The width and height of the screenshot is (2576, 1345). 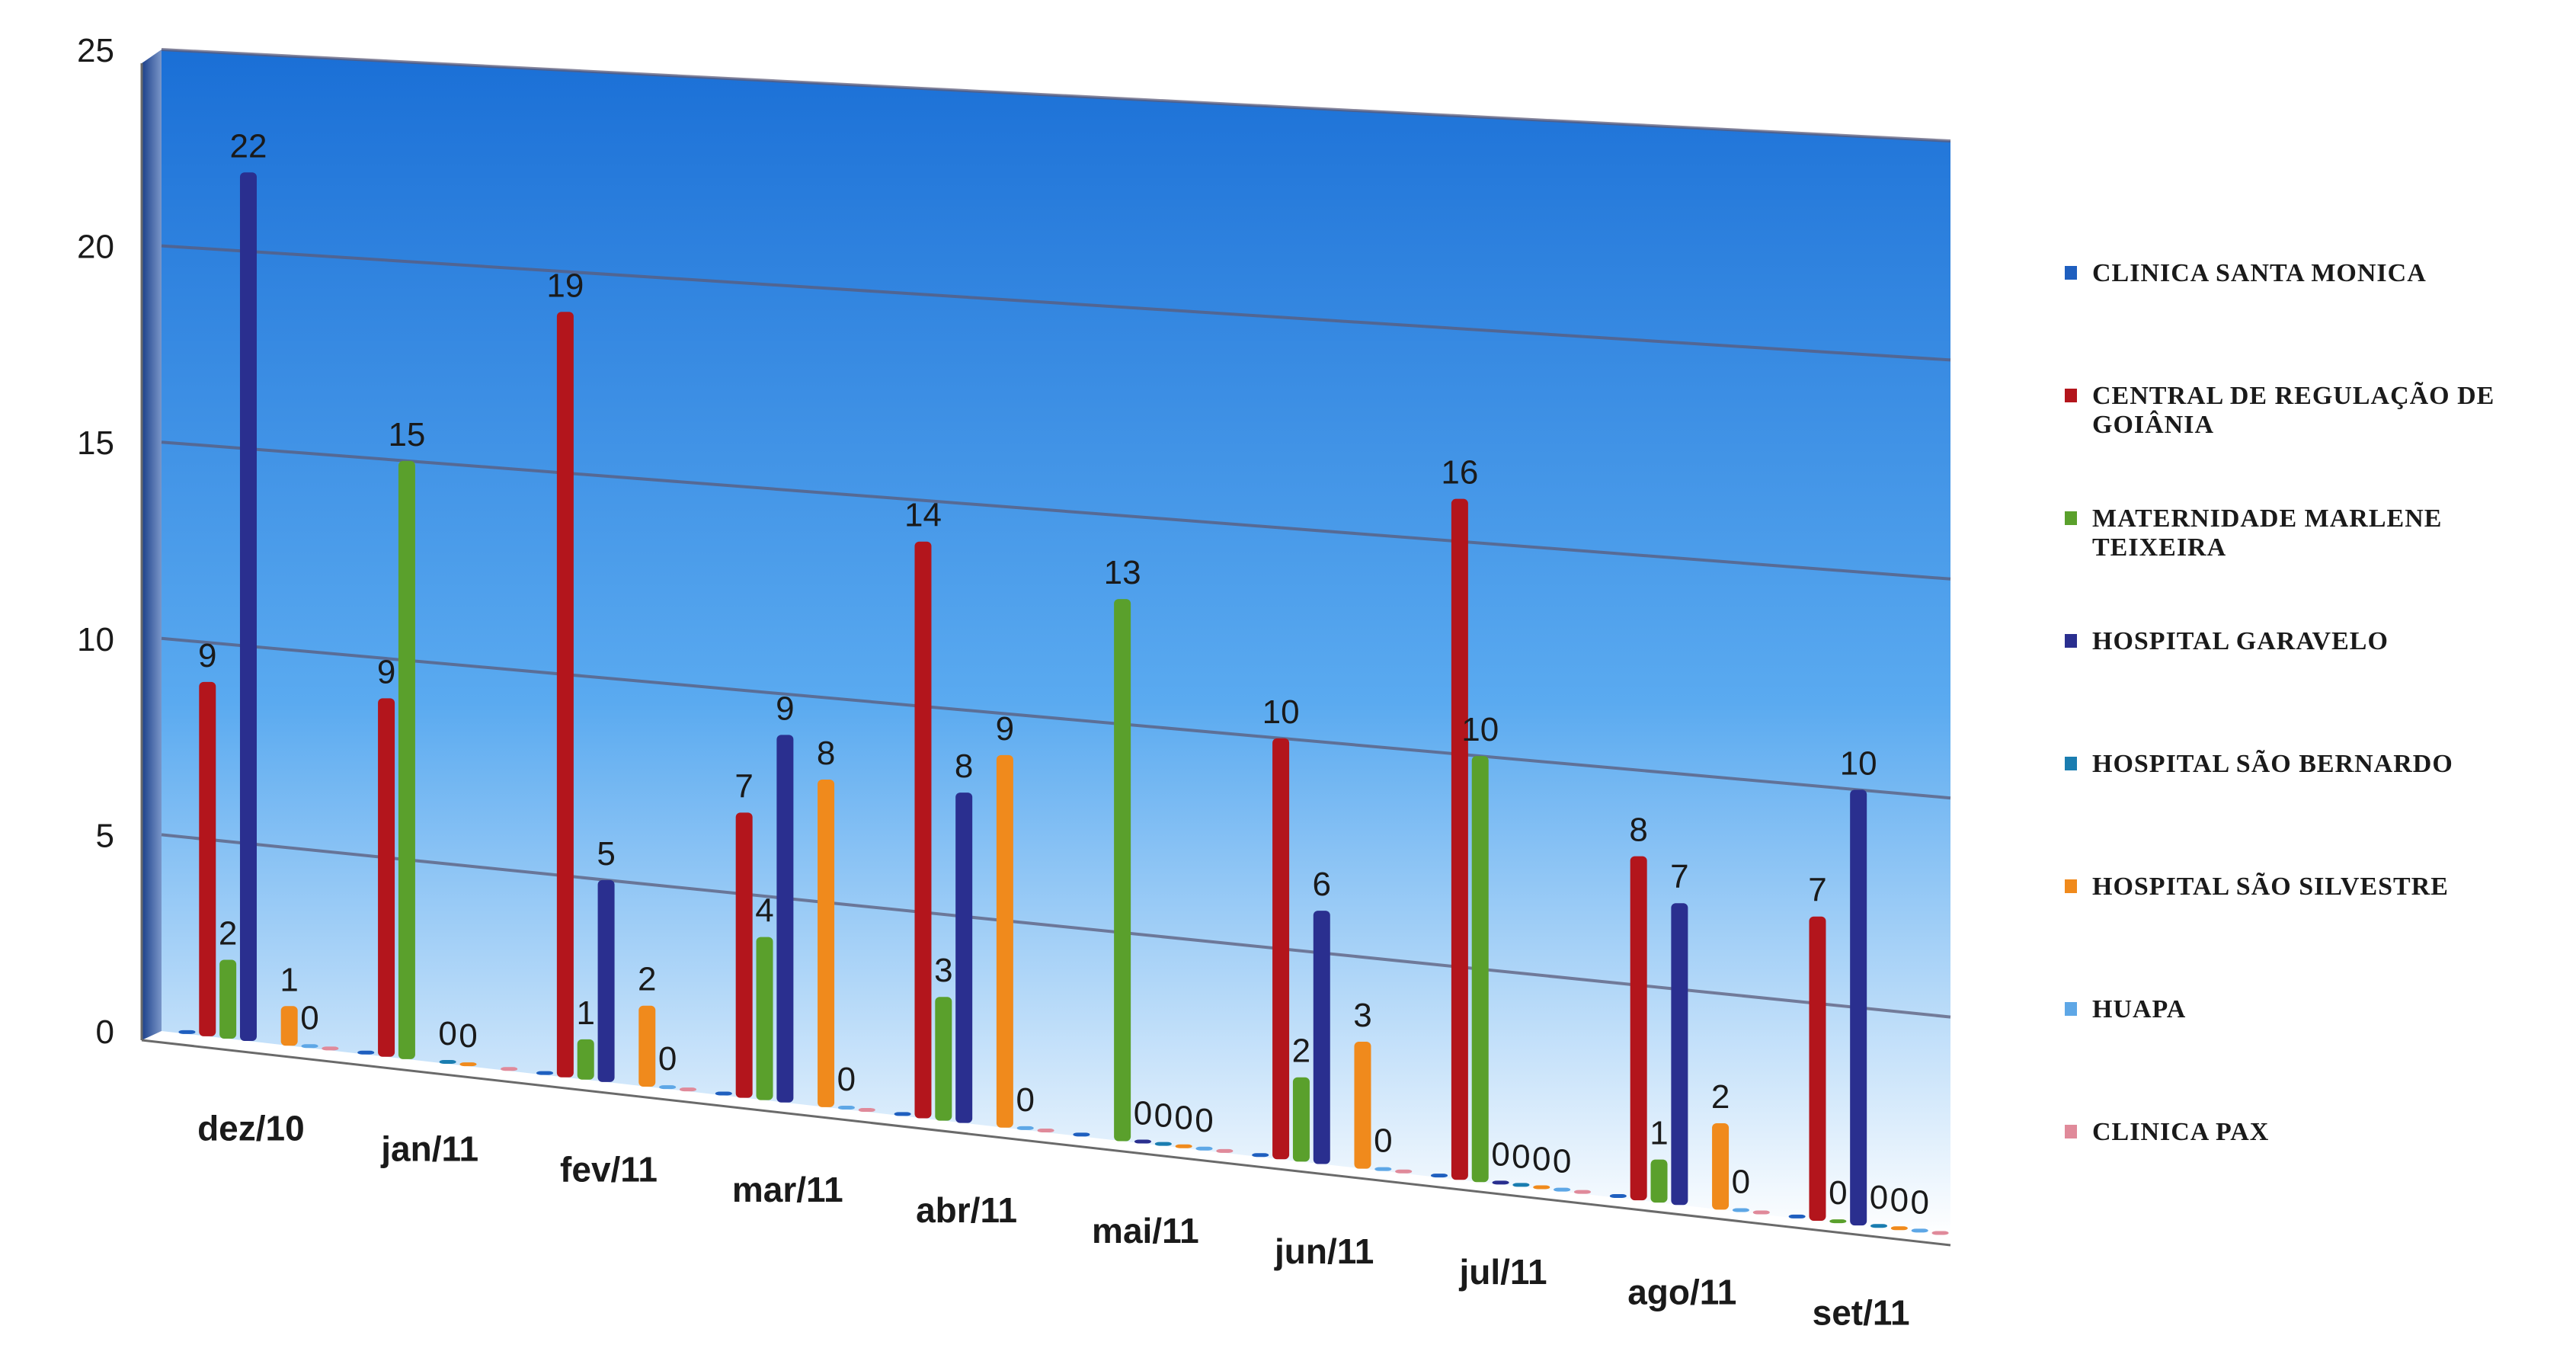 I want to click on y-axis: 0 5 10 15 20 25, so click(x=95, y=541).